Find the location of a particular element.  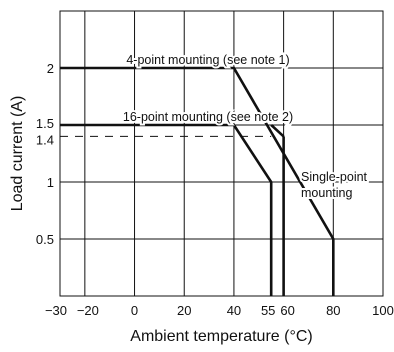

annotation-label: Single-point is located at coordinates (334, 177).